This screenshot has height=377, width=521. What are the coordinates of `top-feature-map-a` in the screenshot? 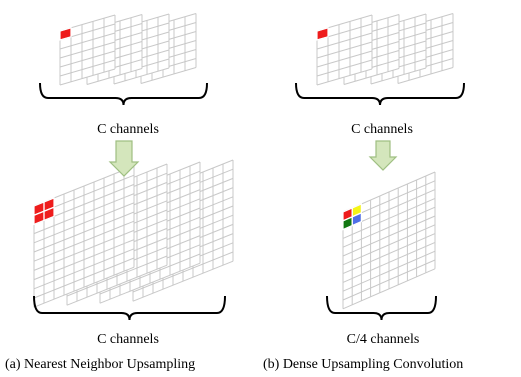 It's located at (87, 50).